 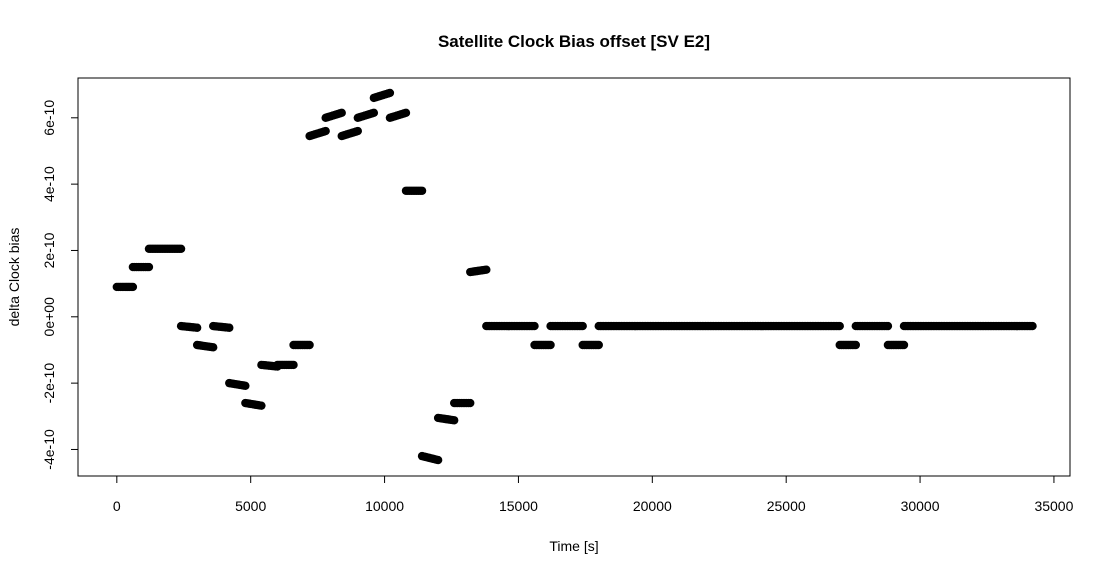 What do you see at coordinates (573, 546) in the screenshot?
I see `x-axis-label: Time [s]` at bounding box center [573, 546].